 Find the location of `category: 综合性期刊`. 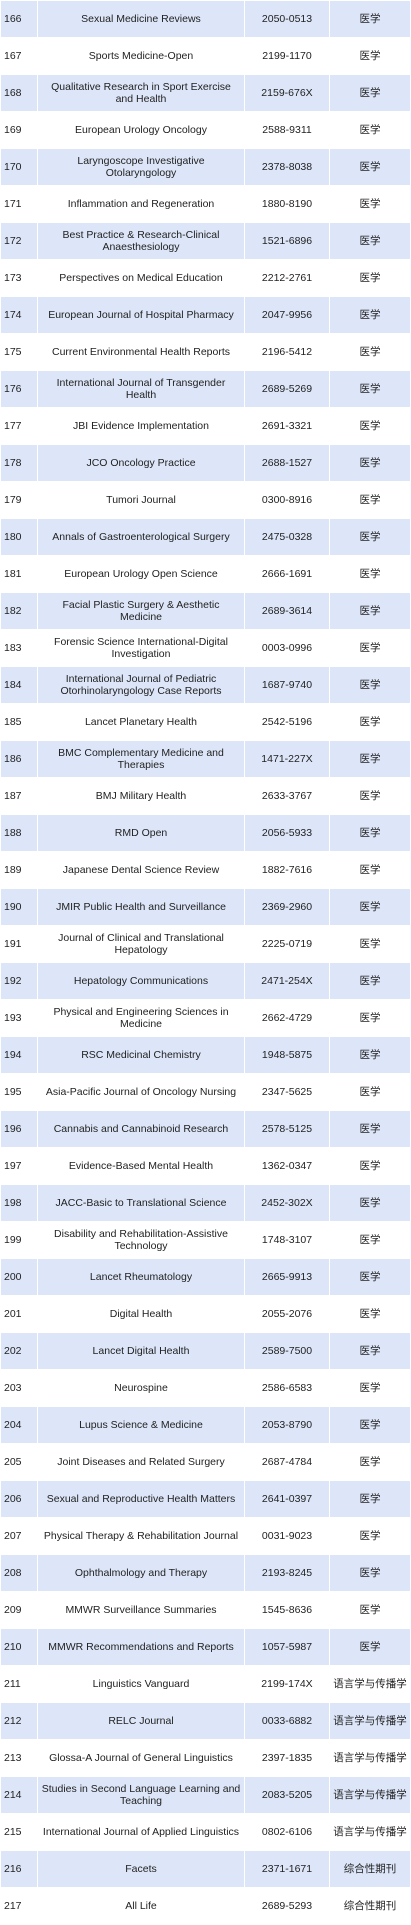

category: 综合性期刊 is located at coordinates (370, 1906).